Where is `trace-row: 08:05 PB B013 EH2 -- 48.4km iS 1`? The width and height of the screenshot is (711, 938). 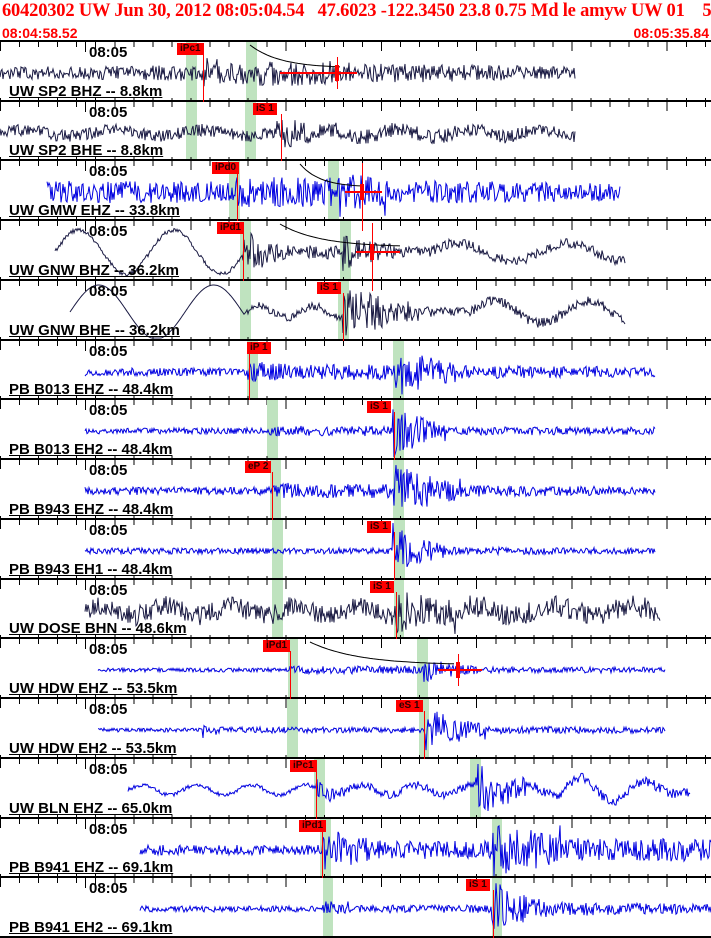 trace-row: 08:05 PB B013 EH2 -- 48.4km iS 1 is located at coordinates (355, 428).